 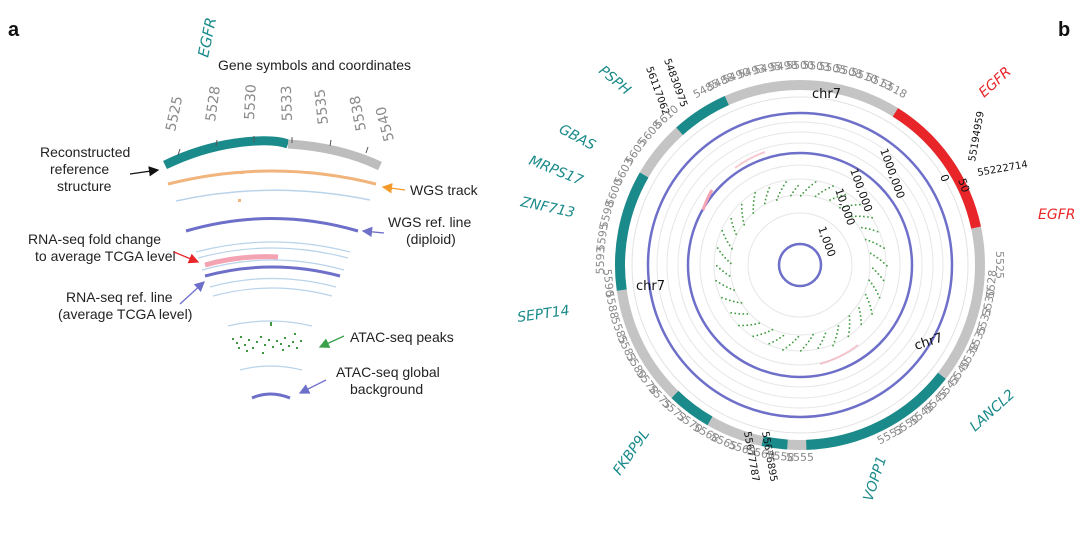 I want to click on grid-ring, so click(x=800, y=265).